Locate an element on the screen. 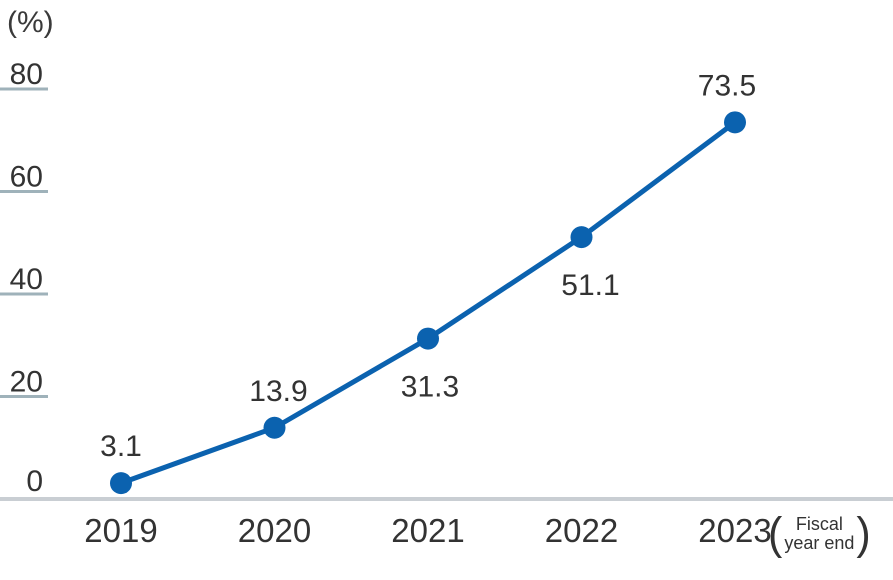  x-tick-label: 2022 is located at coordinates (581, 530).